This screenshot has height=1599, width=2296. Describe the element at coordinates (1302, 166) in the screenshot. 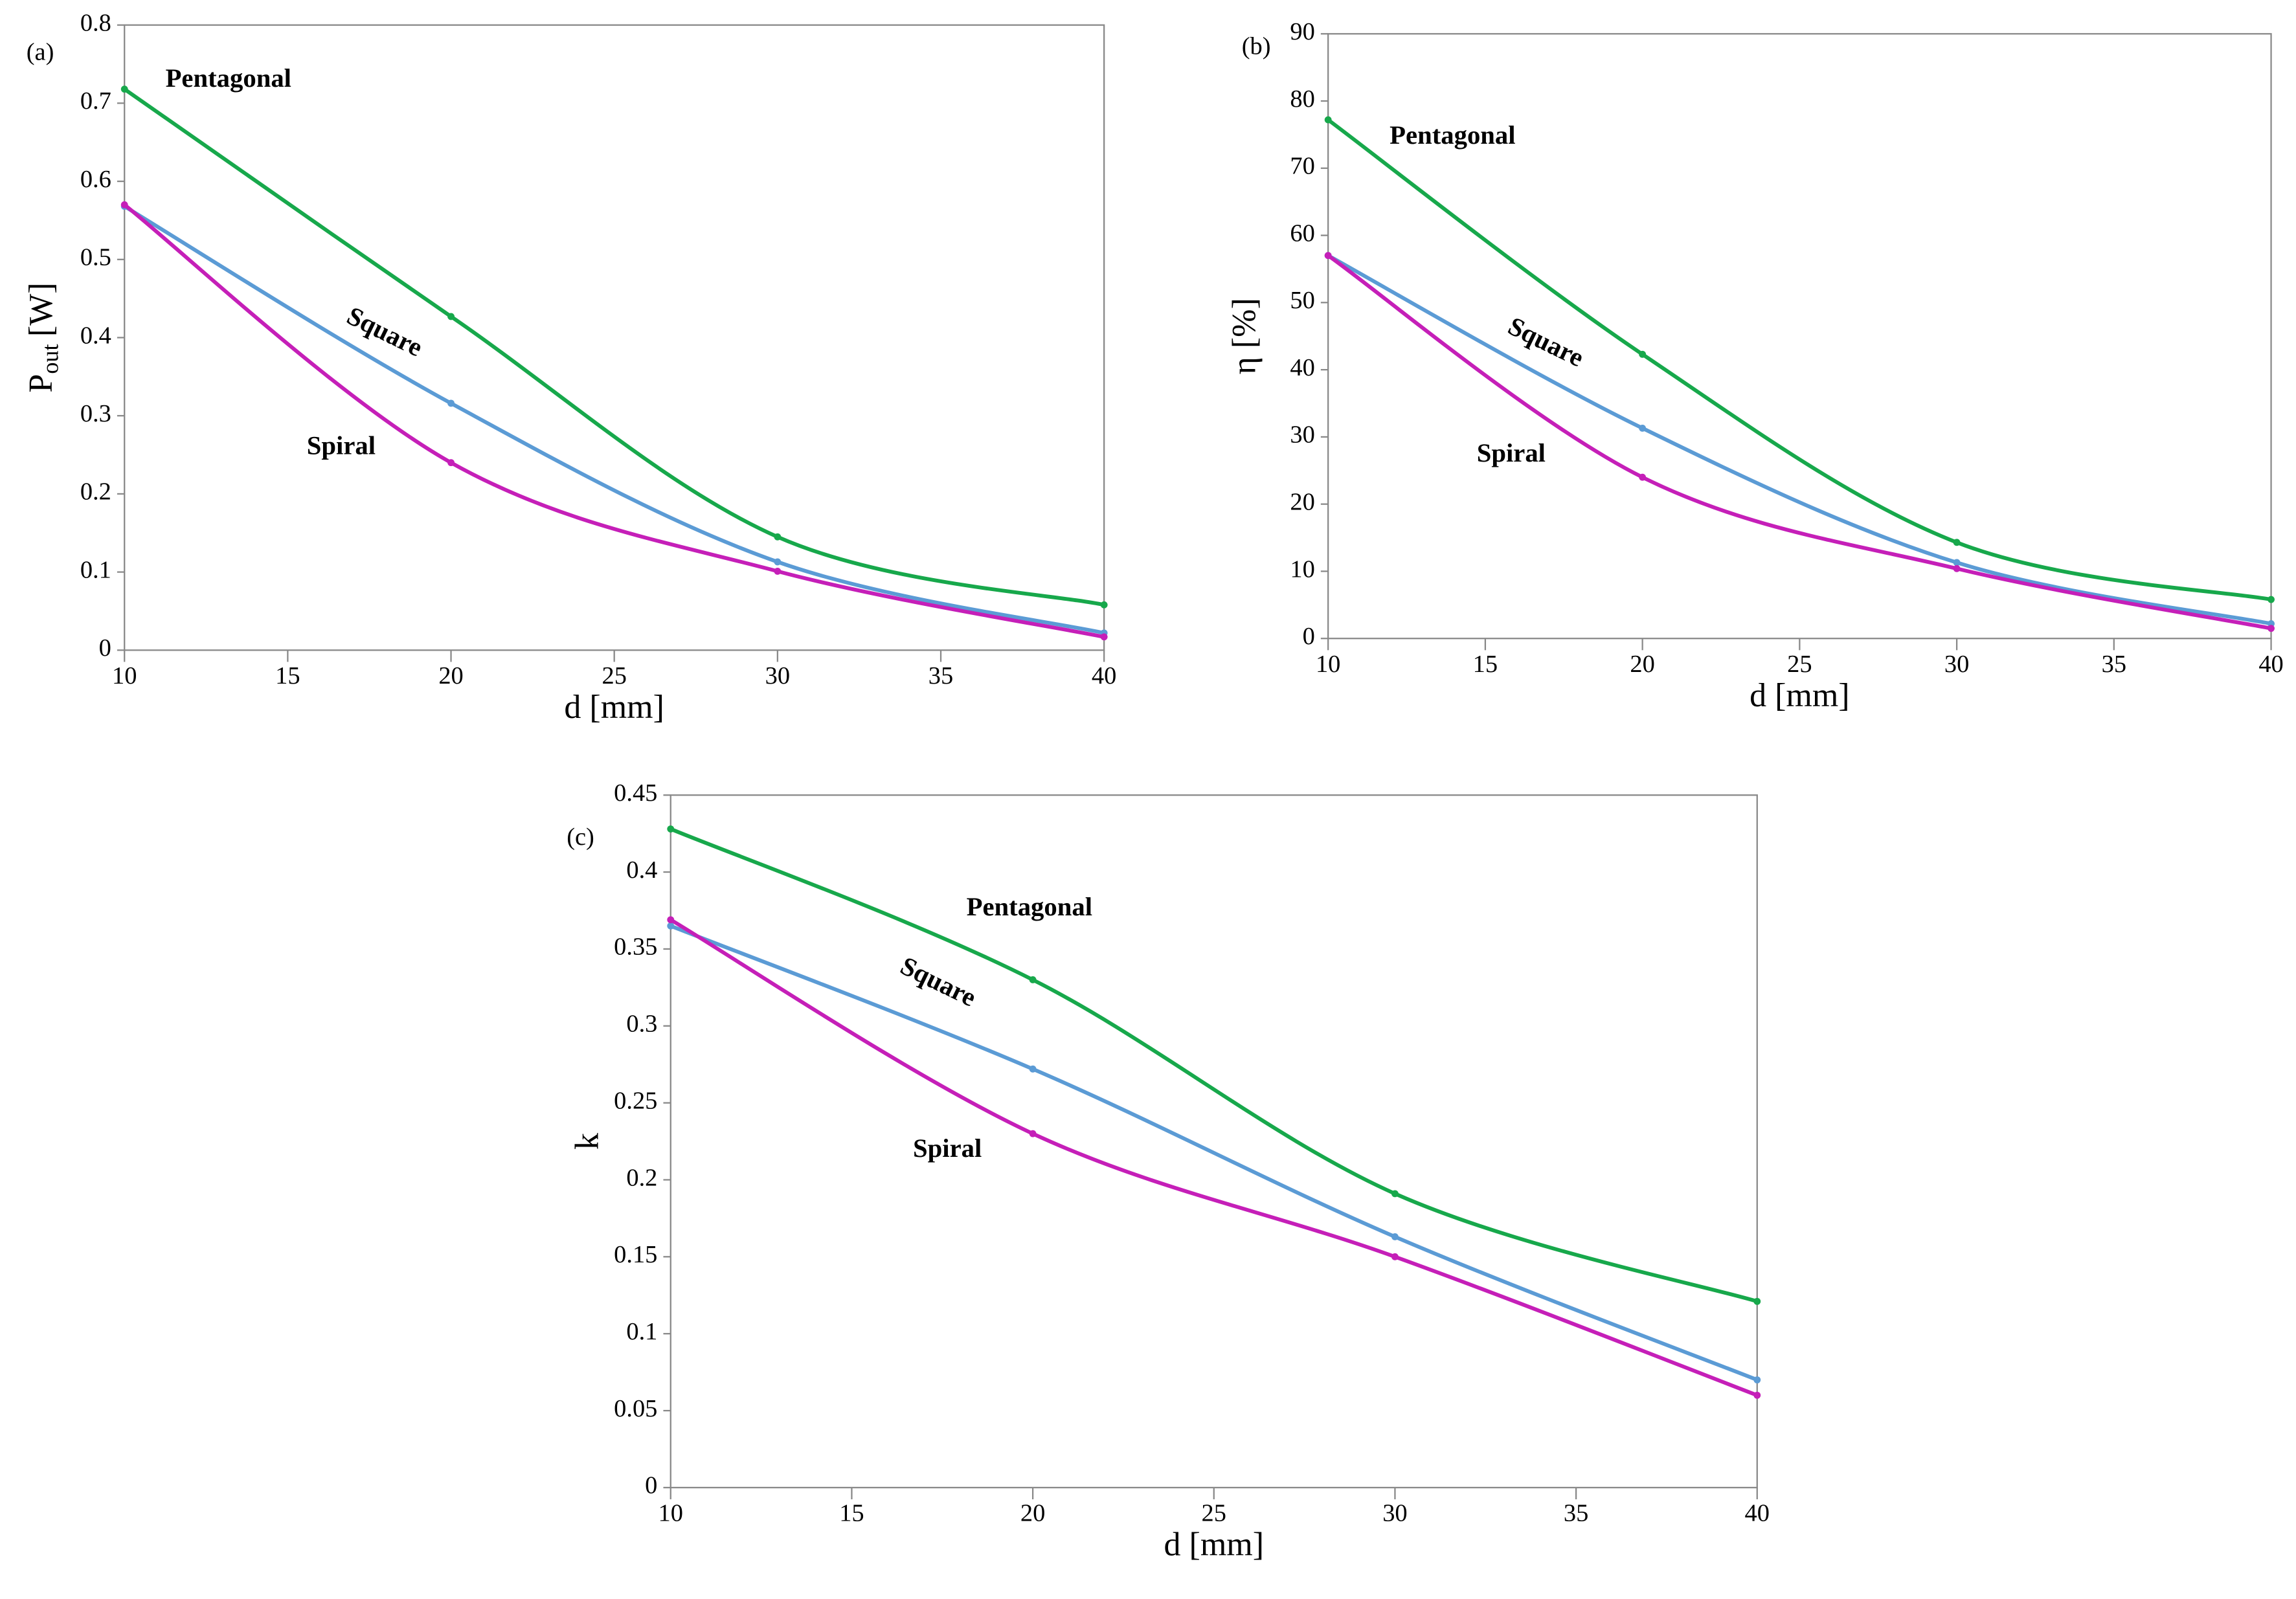

I see `y-tick-label: 70` at that location.